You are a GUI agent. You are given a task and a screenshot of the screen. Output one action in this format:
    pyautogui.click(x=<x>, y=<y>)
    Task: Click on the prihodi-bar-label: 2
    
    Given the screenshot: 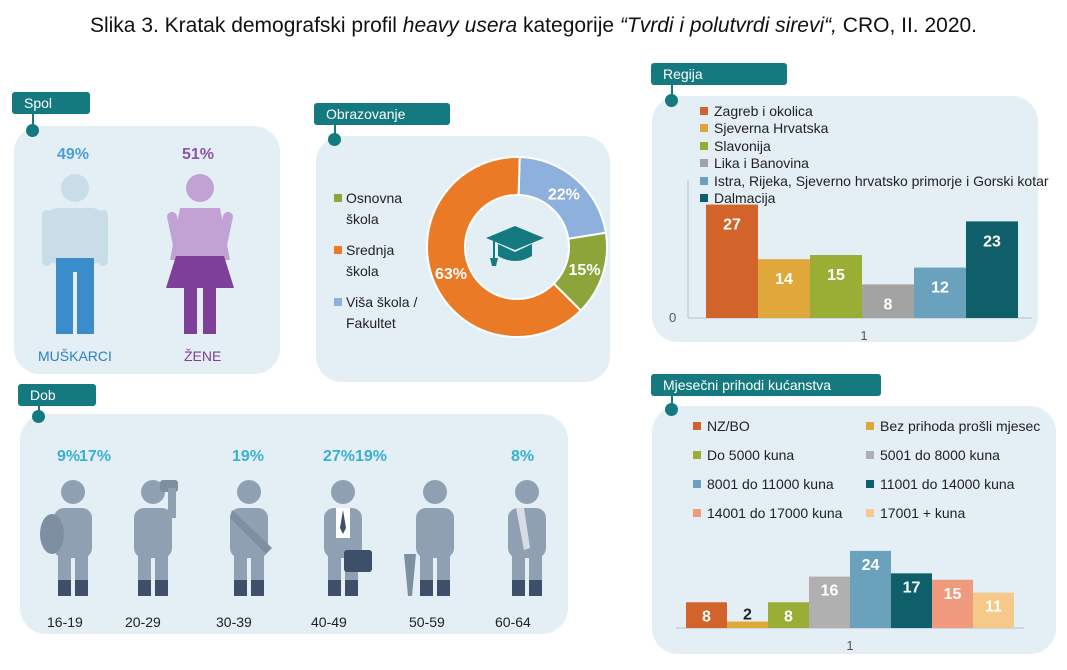 What is the action you would take?
    pyautogui.click(x=747, y=615)
    